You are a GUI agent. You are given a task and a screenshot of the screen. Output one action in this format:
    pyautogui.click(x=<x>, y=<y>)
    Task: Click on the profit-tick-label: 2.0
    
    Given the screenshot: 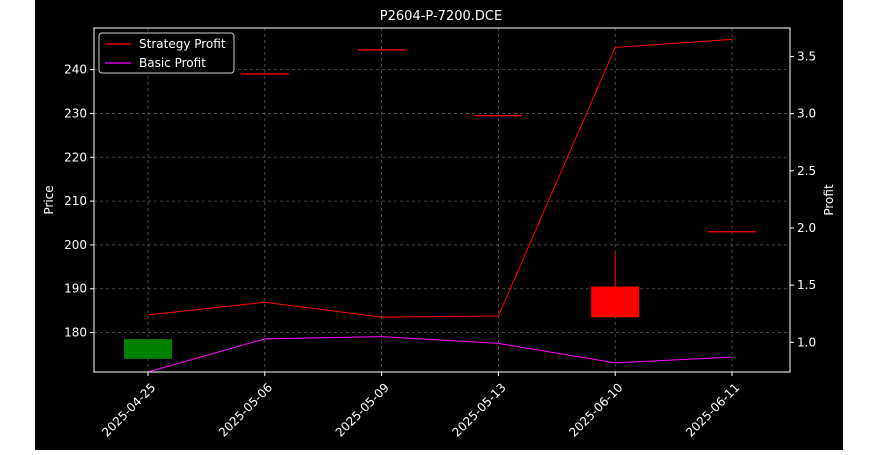 What is the action you would take?
    pyautogui.click(x=806, y=228)
    